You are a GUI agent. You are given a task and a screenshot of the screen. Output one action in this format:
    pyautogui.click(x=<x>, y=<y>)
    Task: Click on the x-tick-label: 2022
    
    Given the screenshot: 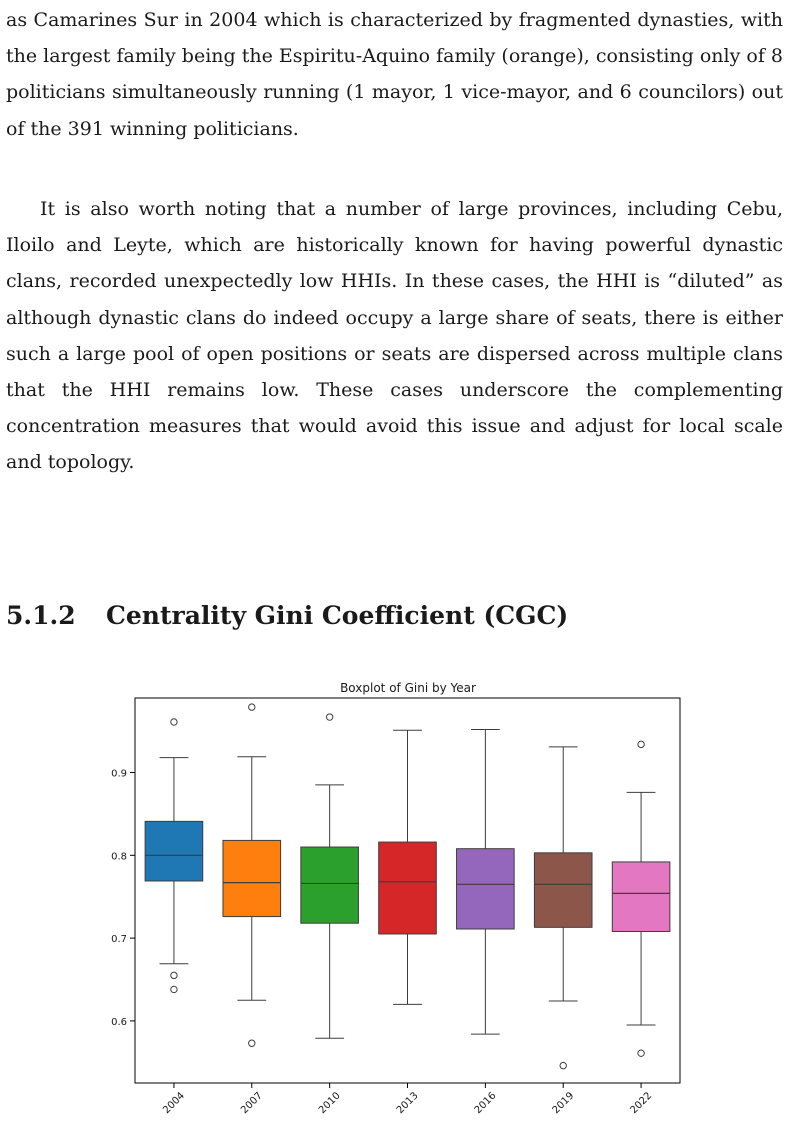 What is the action you would take?
    pyautogui.click(x=641, y=1103)
    